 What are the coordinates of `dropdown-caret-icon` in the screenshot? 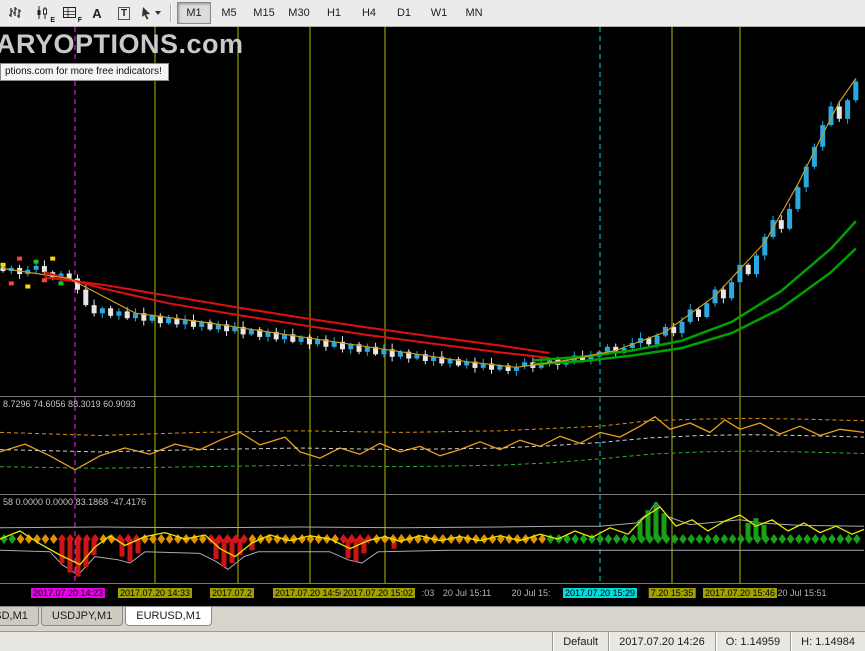 It's located at (158, 13).